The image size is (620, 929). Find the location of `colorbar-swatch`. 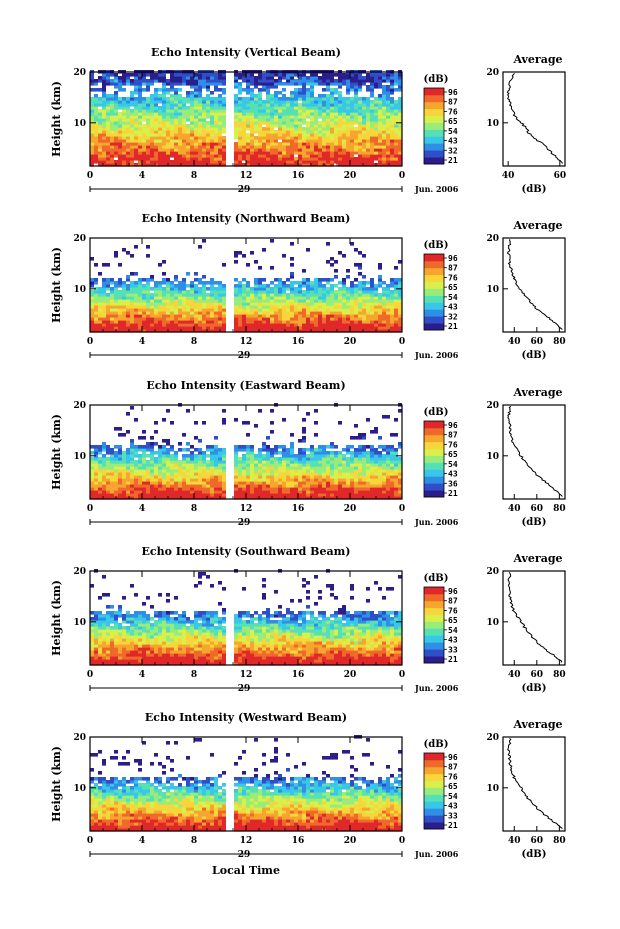

colorbar-swatch is located at coordinates (434, 292).